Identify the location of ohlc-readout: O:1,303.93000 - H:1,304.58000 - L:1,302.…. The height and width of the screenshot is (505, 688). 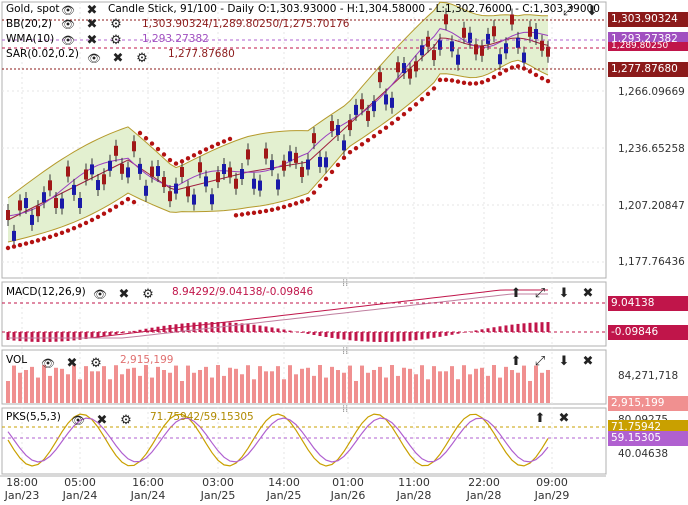
(429, 9).